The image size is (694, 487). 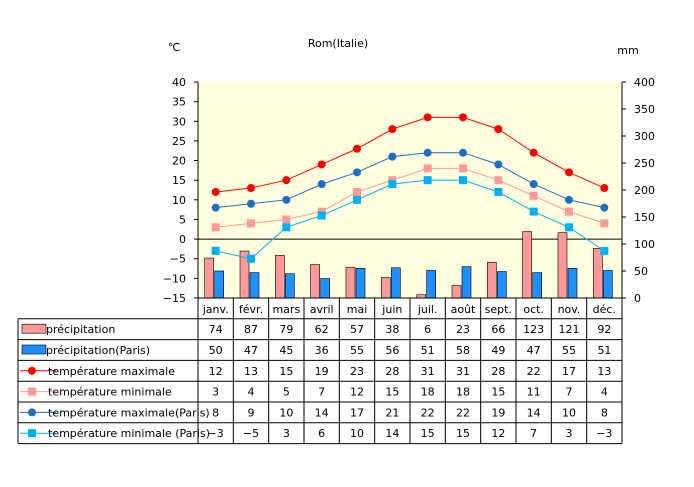 I want to click on left-tick-label: −15, so click(x=174, y=298).